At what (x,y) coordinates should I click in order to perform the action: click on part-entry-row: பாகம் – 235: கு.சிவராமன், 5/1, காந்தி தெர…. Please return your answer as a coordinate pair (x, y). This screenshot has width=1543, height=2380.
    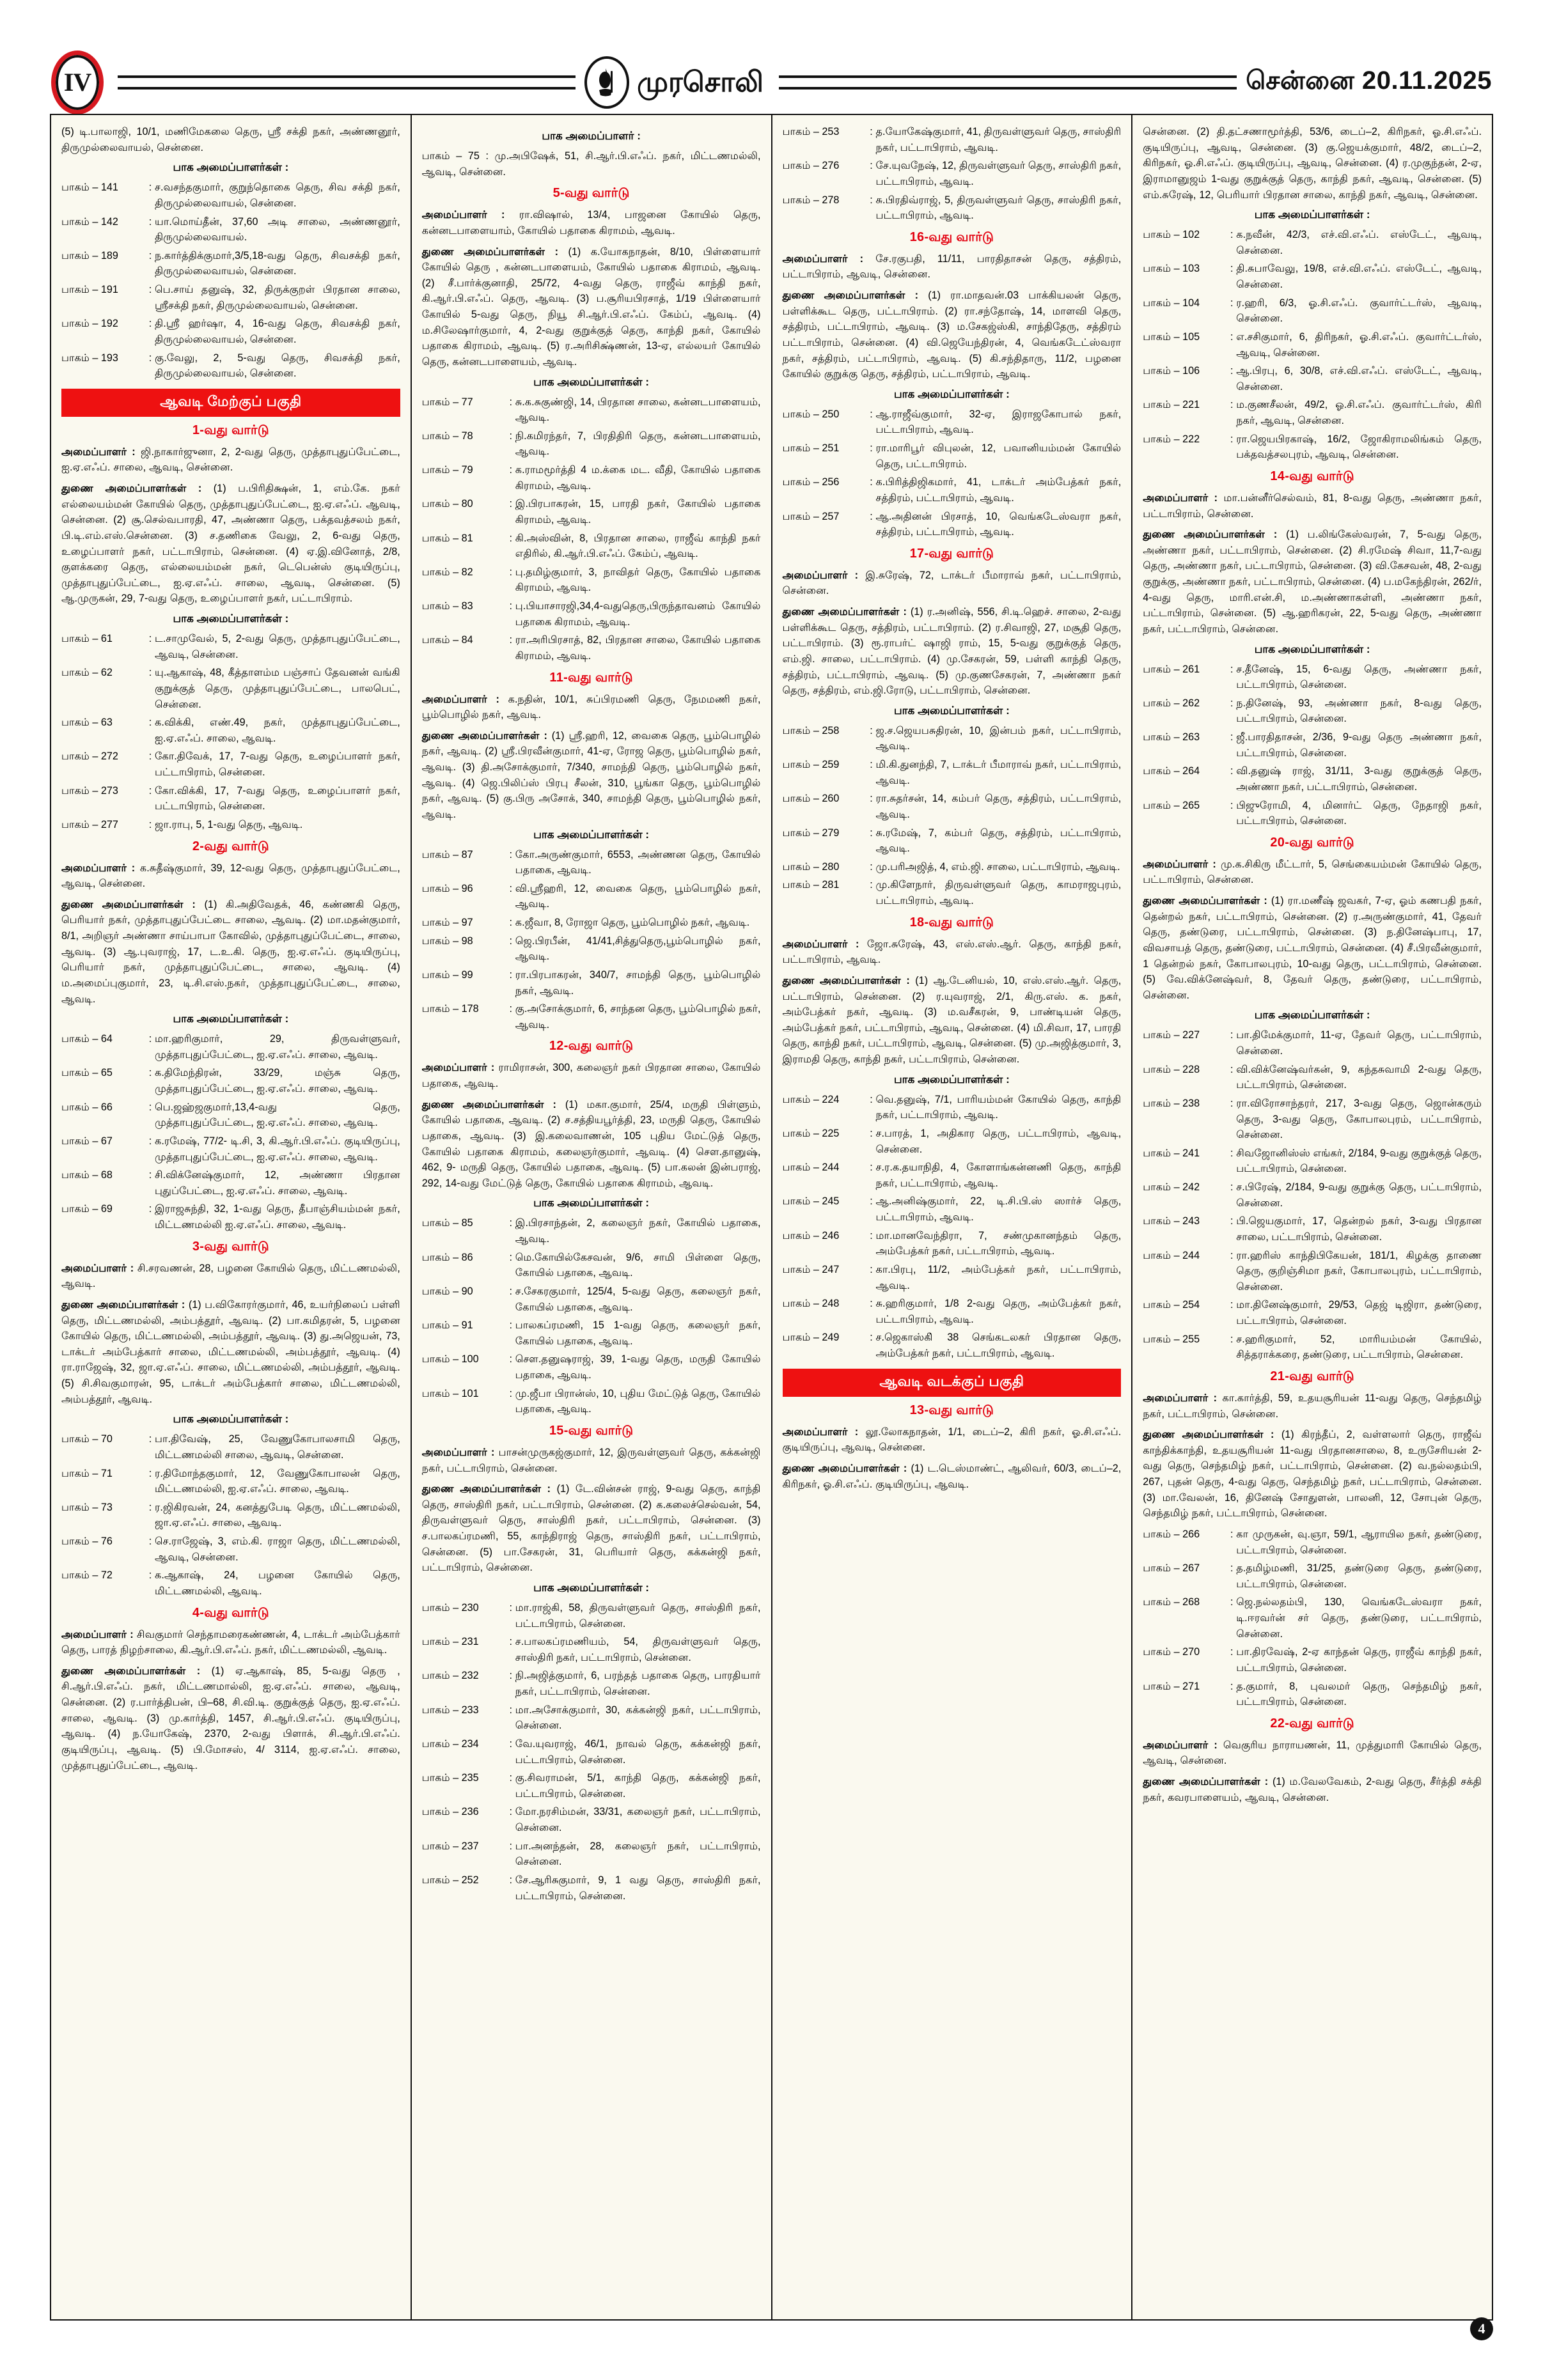
    Looking at the image, I should click on (591, 1785).